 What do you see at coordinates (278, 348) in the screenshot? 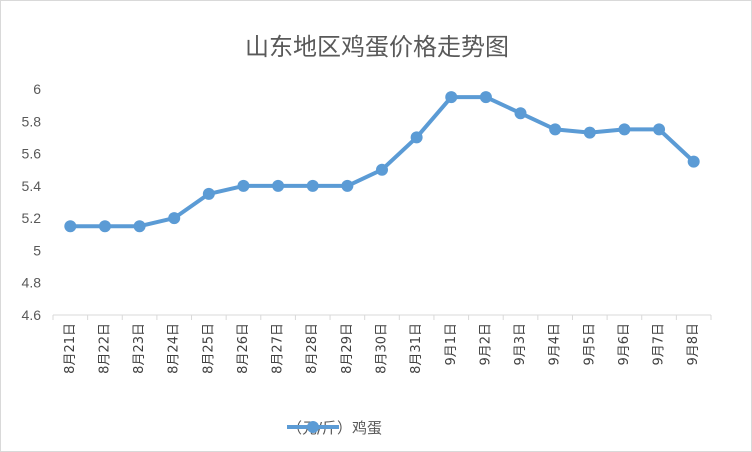
I see `x-tick-label: 8月27日` at bounding box center [278, 348].